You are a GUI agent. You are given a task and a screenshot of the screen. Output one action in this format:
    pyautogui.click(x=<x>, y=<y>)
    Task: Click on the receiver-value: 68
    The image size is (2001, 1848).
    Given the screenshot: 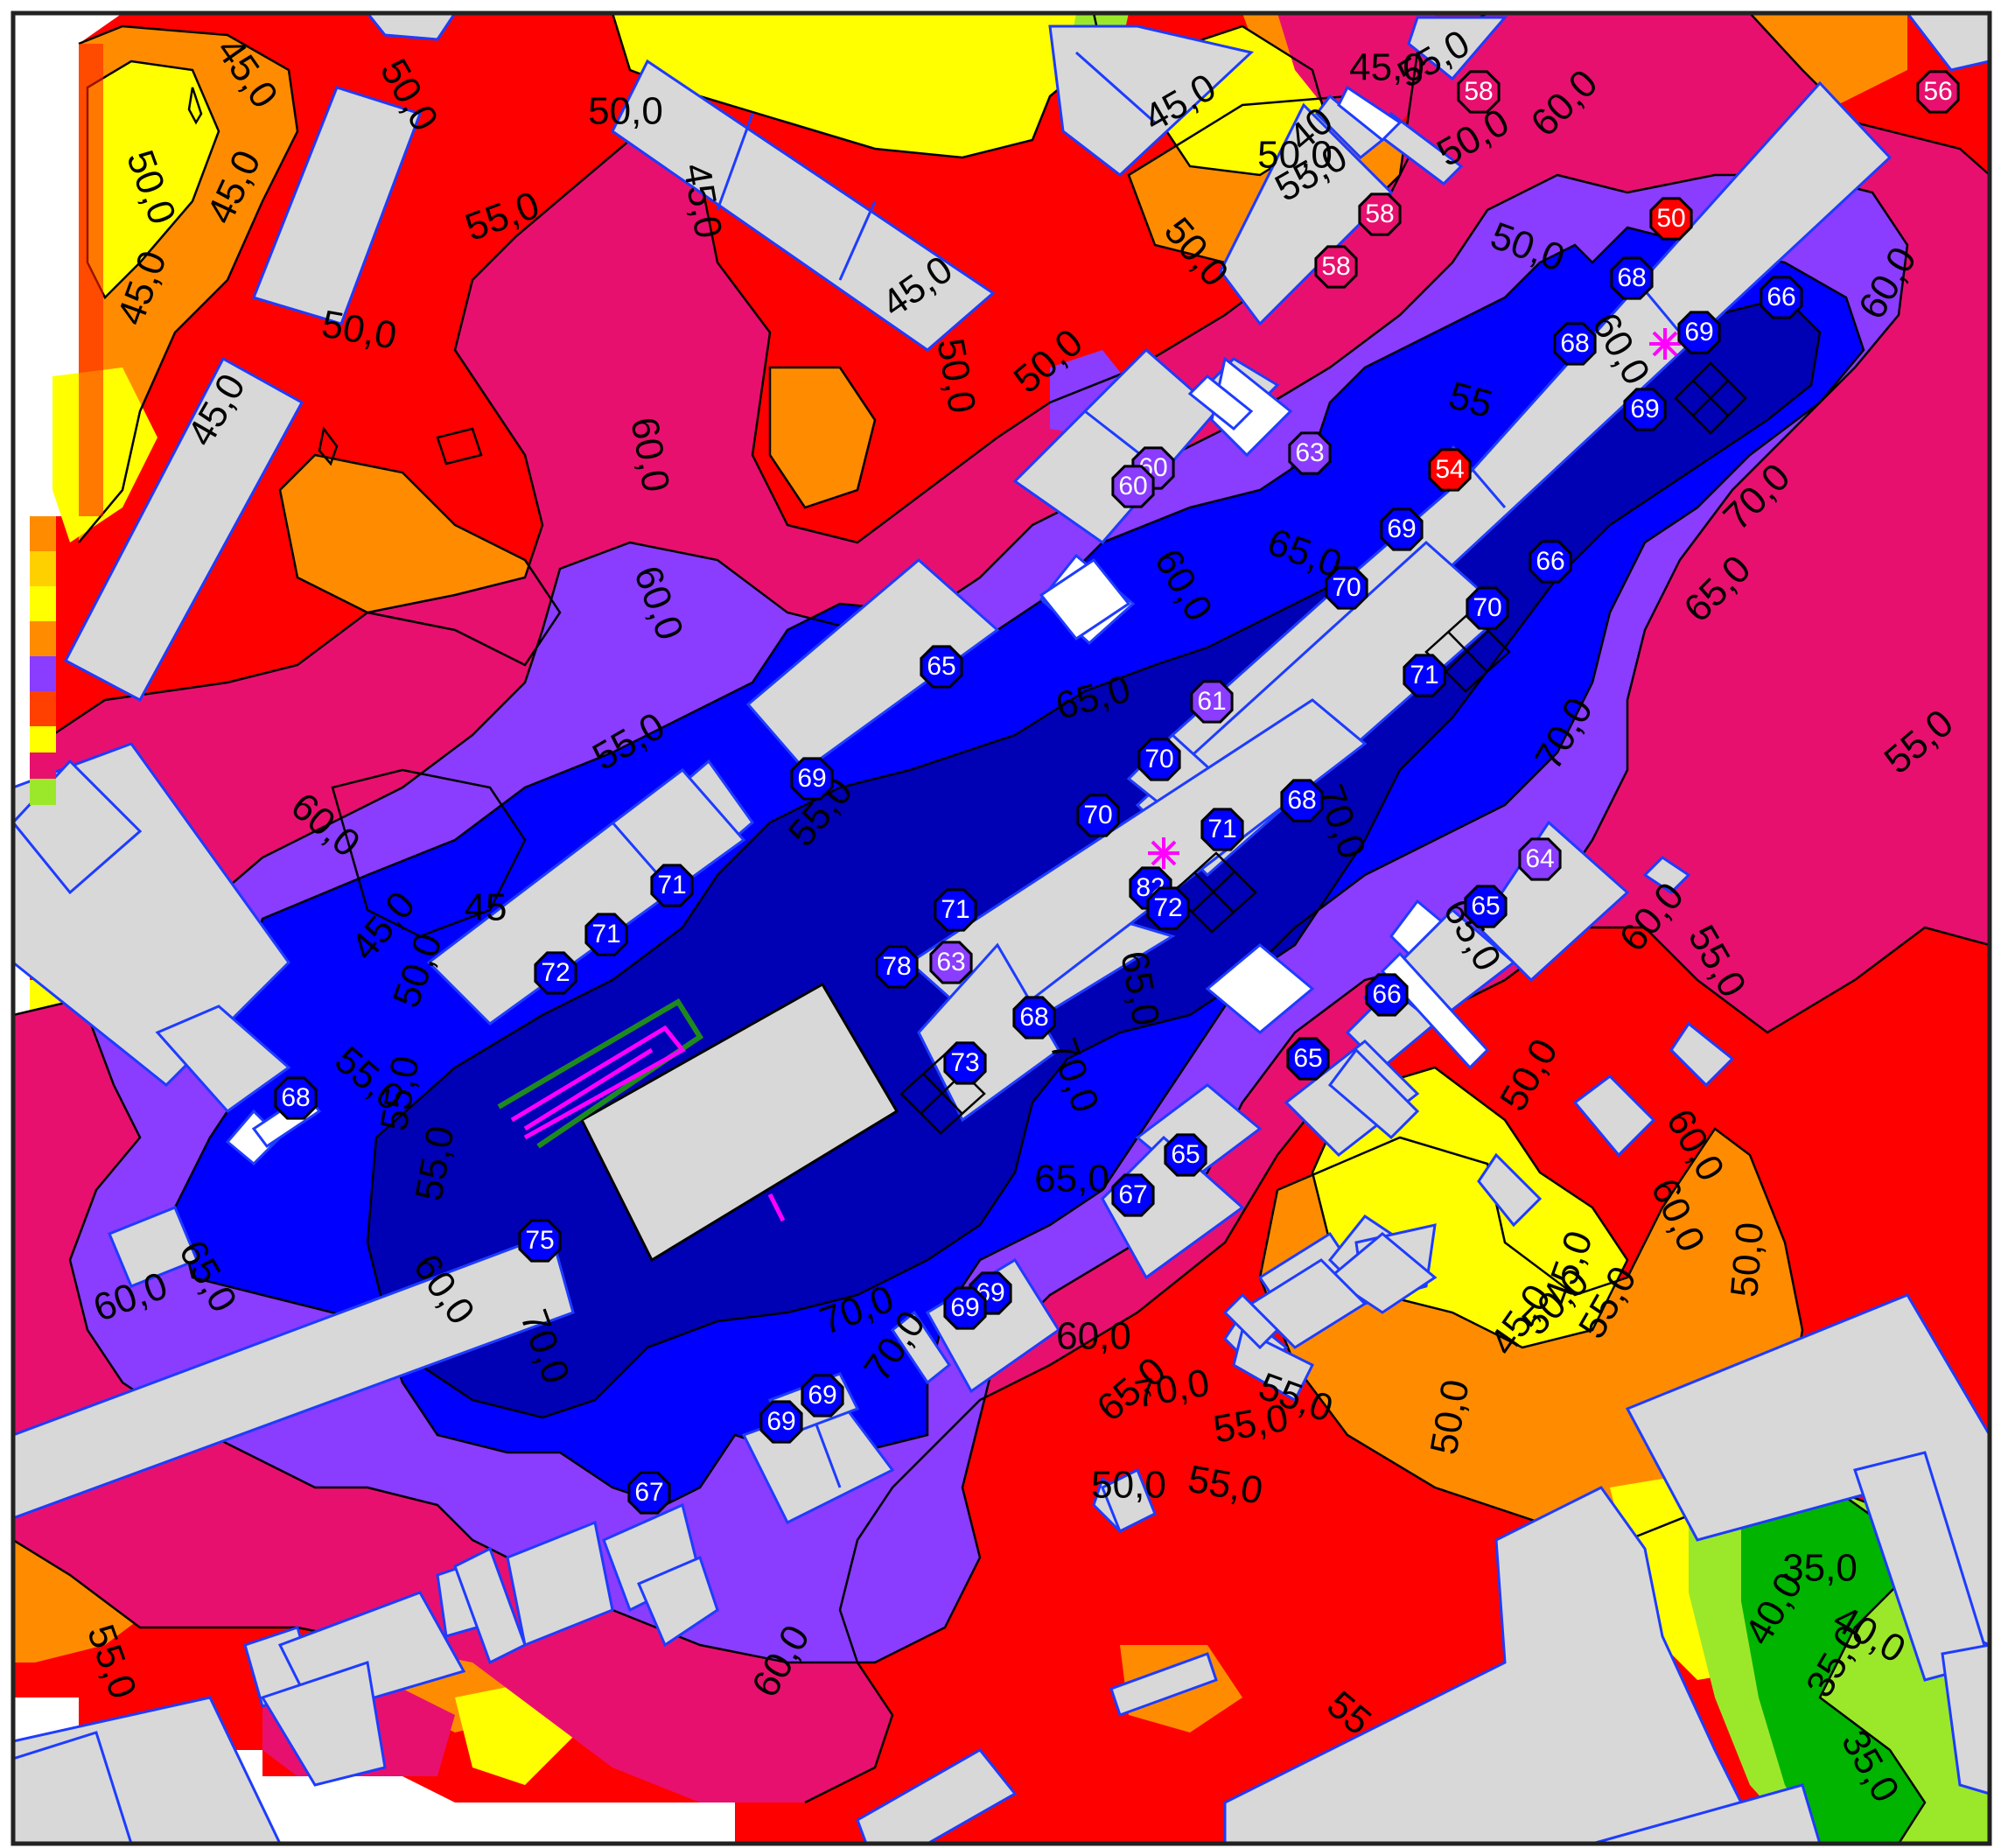 What is the action you would take?
    pyautogui.click(x=1033, y=1017)
    